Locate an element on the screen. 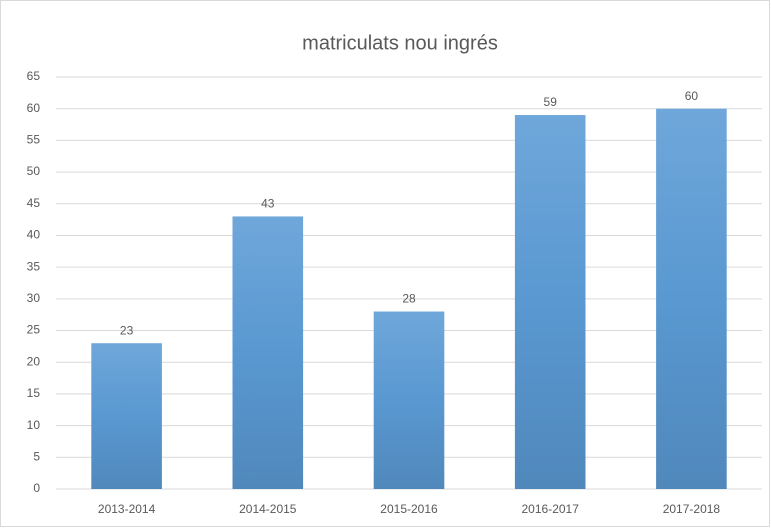  y-tick-label: 55 is located at coordinates (34, 140).